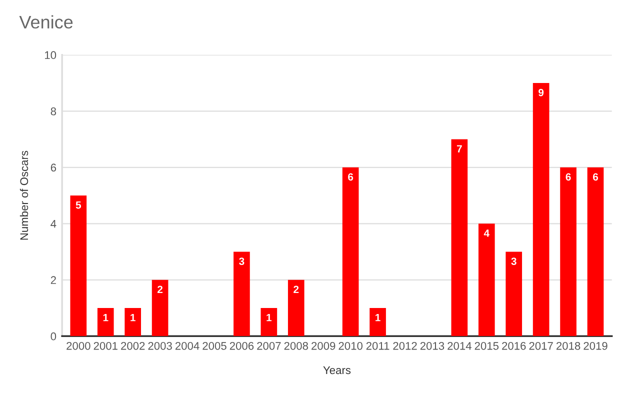 This screenshot has width=640, height=395. I want to click on x-tick-label: 2016, so click(514, 346).